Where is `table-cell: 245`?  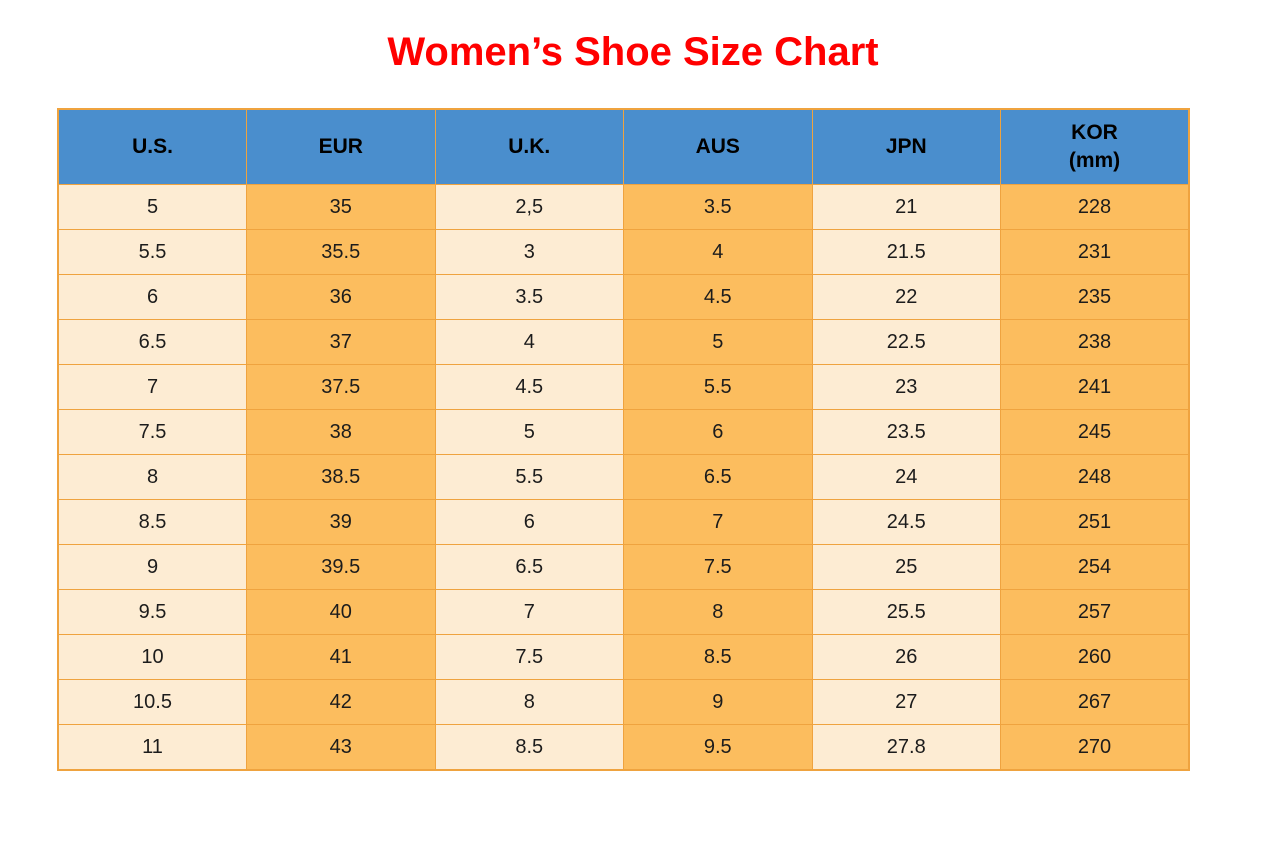 table-cell: 245 is located at coordinates (1095, 432).